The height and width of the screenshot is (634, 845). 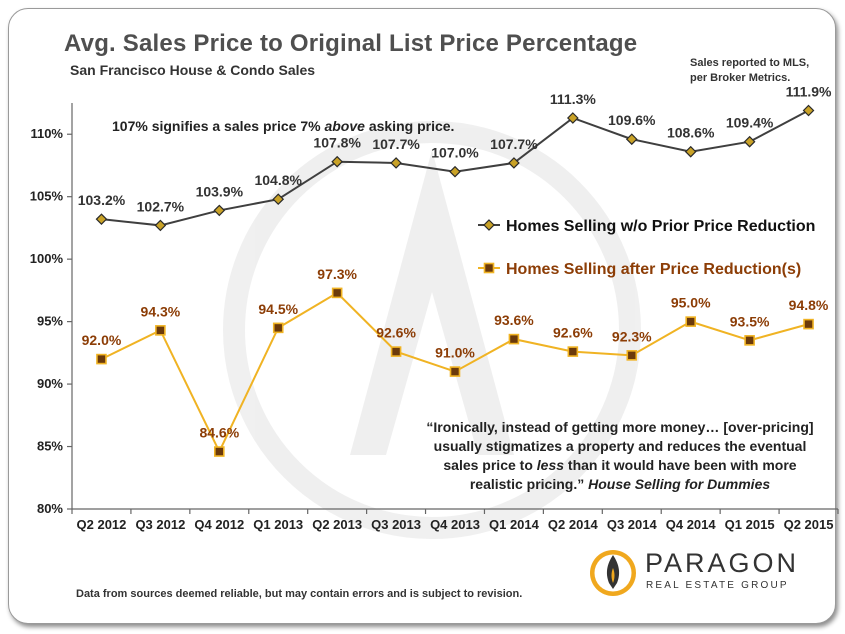 I want to click on data-label: 111.9%, so click(x=809, y=91).